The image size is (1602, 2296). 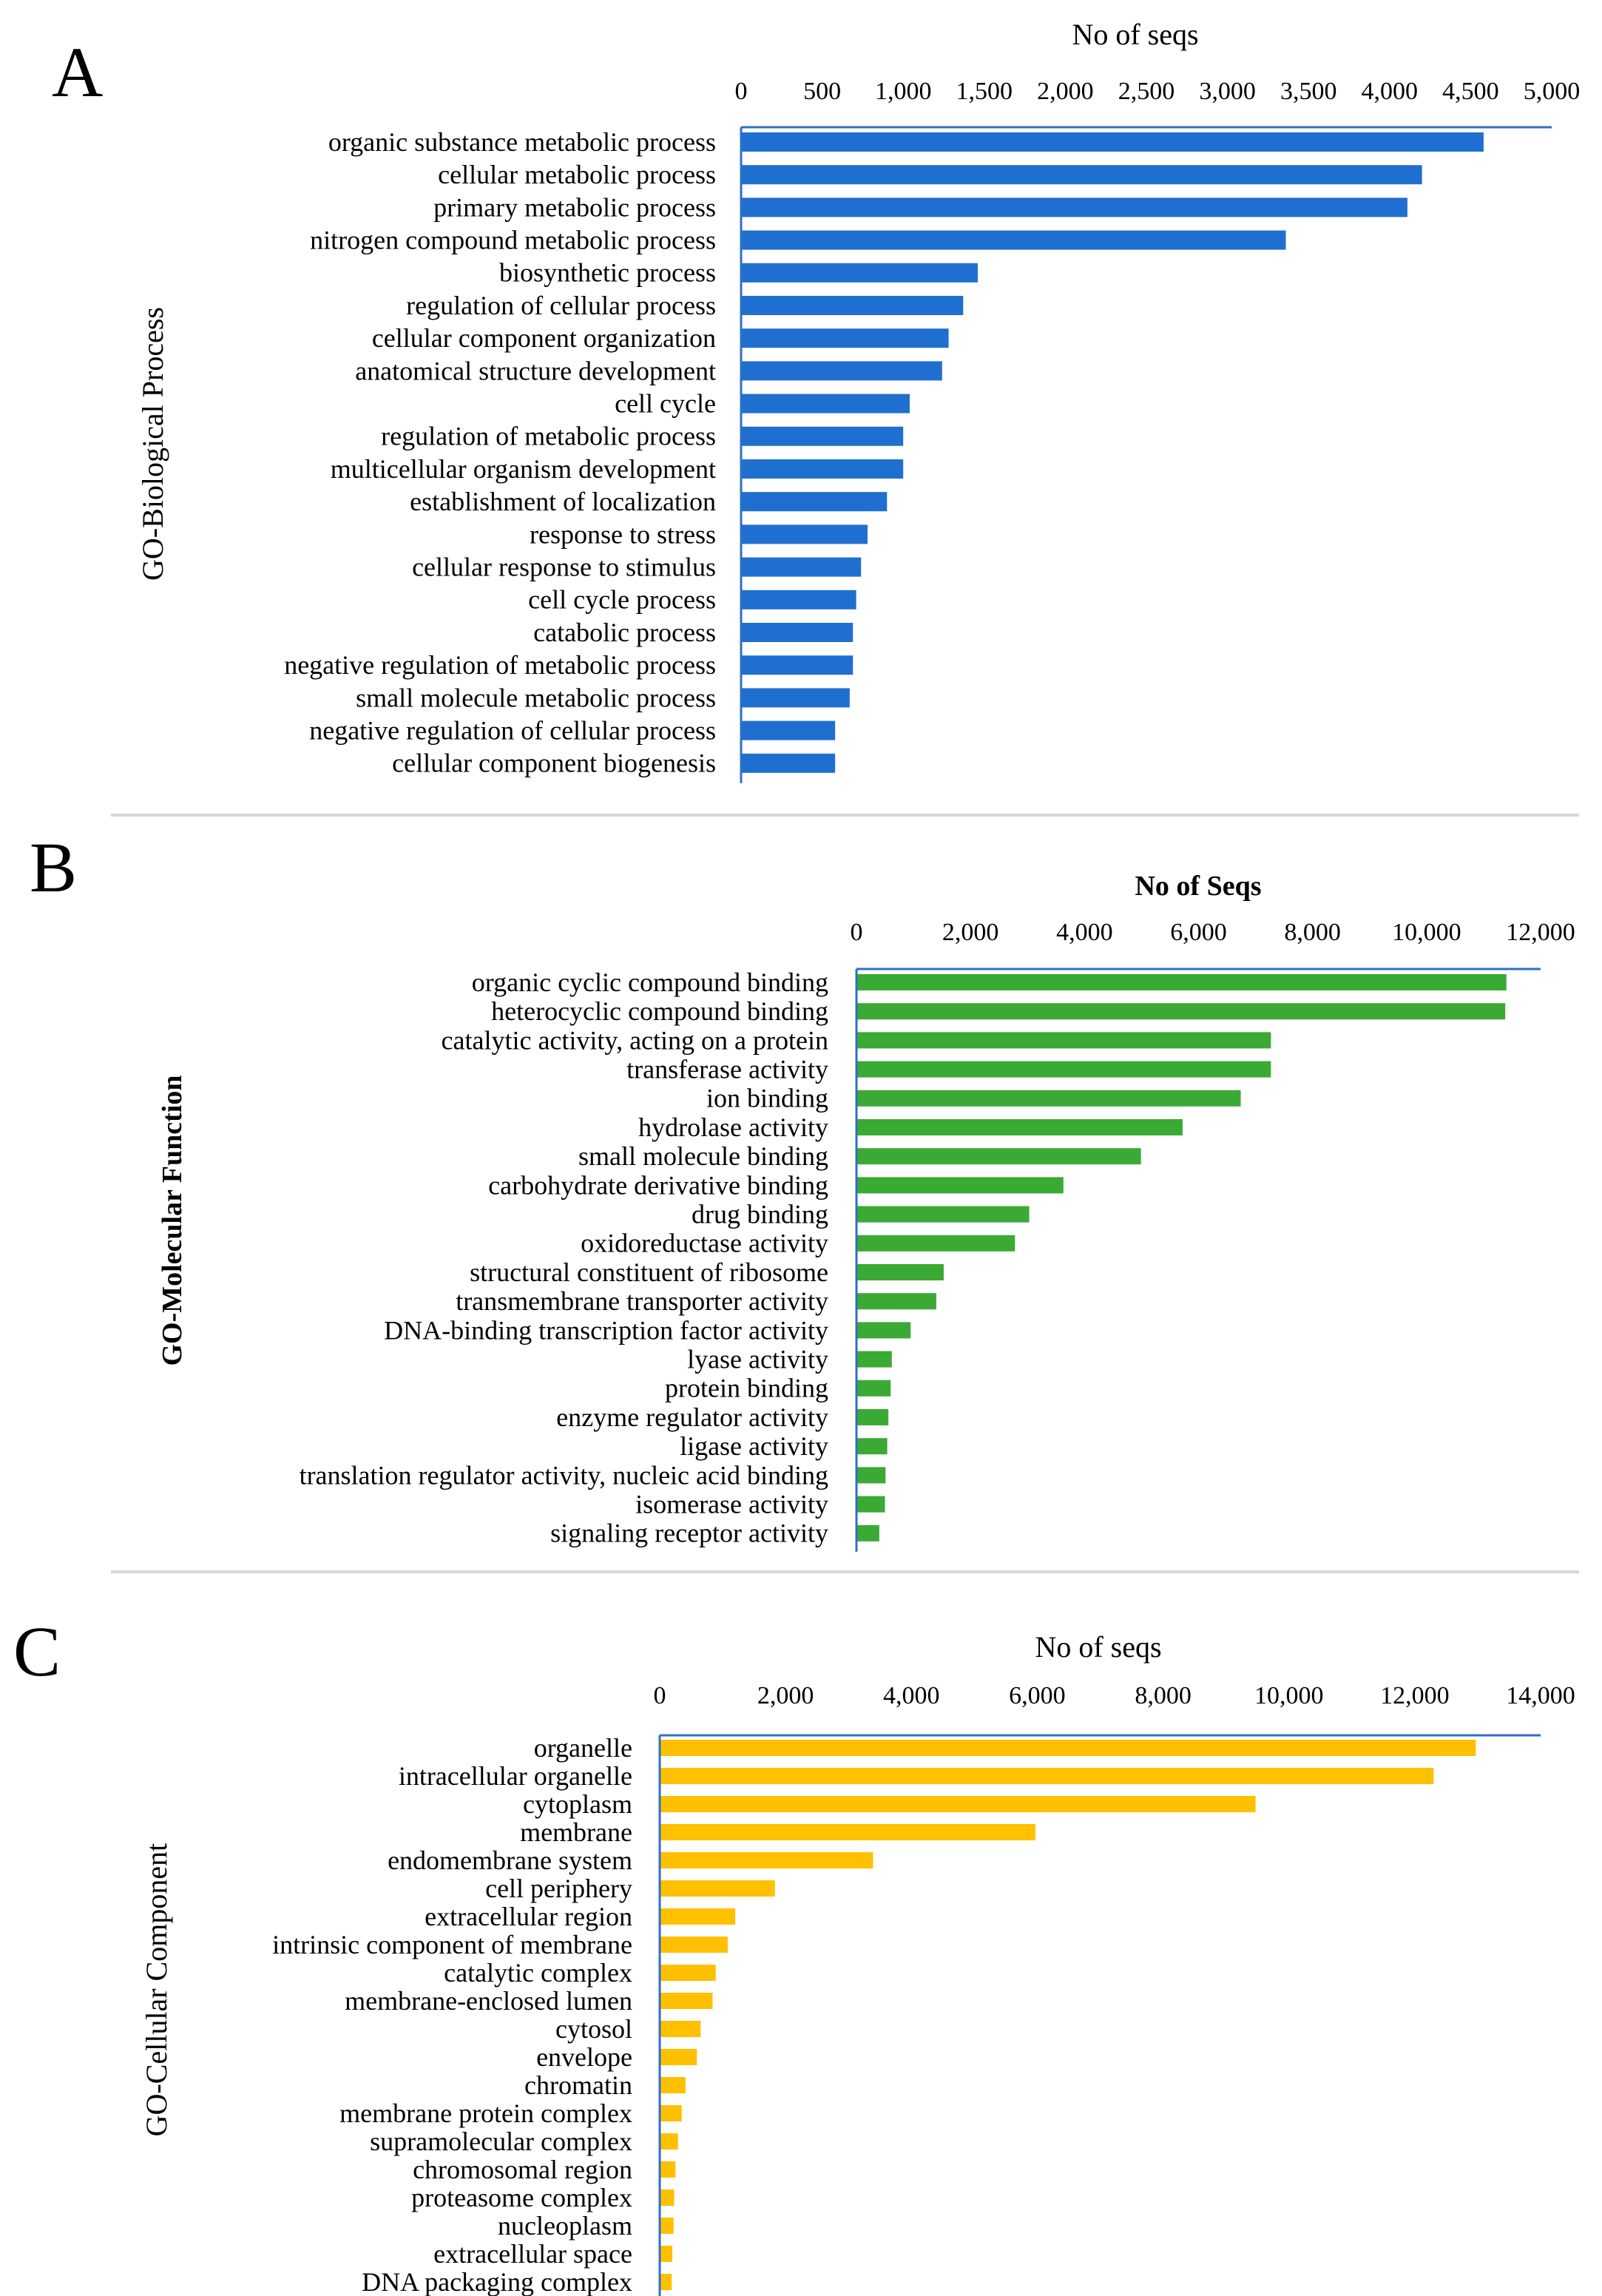 What do you see at coordinates (593, 2029) in the screenshot?
I see `category-label: cytosol` at bounding box center [593, 2029].